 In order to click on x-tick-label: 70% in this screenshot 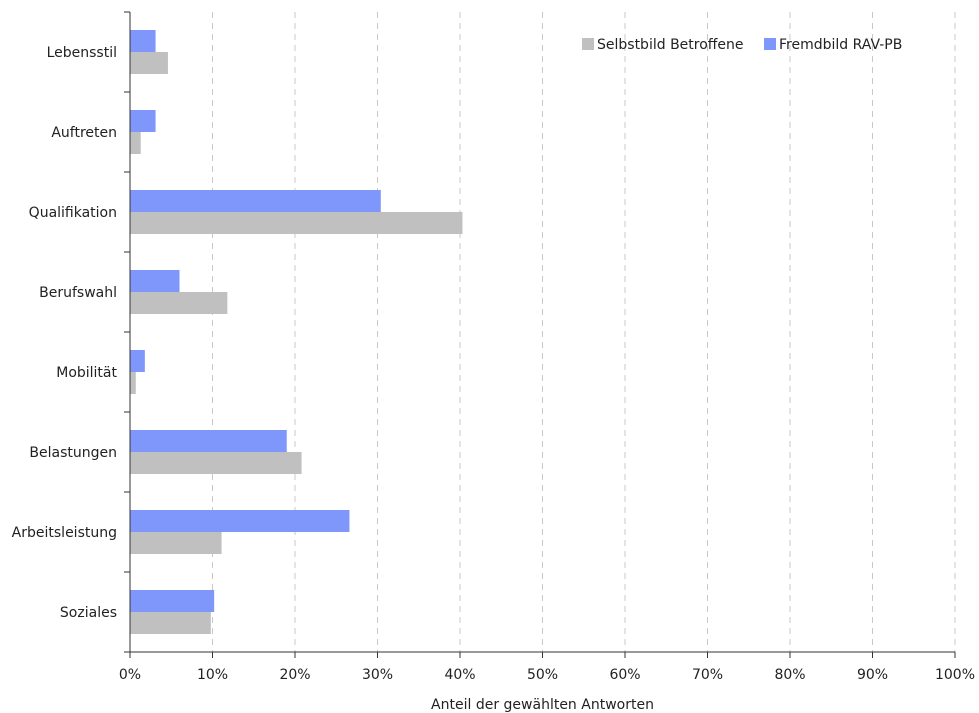, I will do `click(707, 675)`.